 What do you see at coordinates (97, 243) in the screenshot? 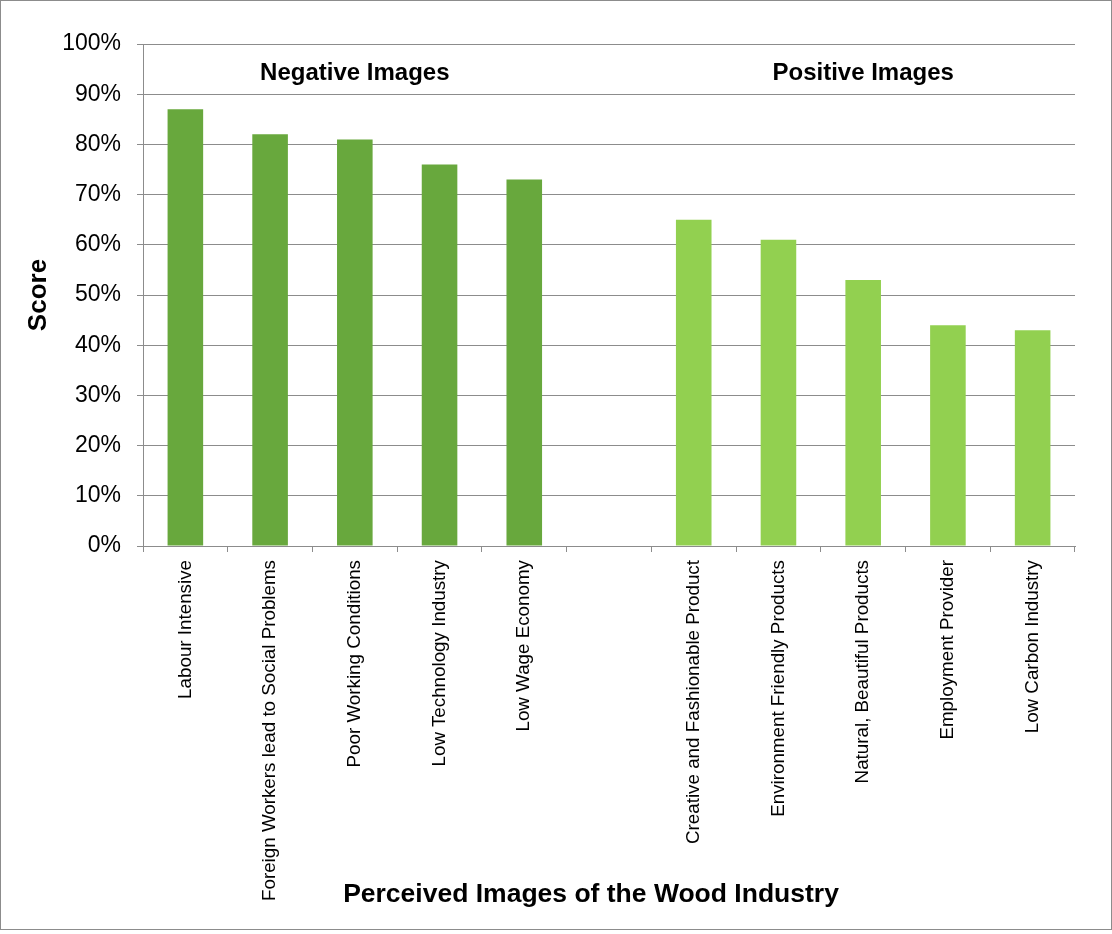
I see `y-tick-label: 60%` at bounding box center [97, 243].